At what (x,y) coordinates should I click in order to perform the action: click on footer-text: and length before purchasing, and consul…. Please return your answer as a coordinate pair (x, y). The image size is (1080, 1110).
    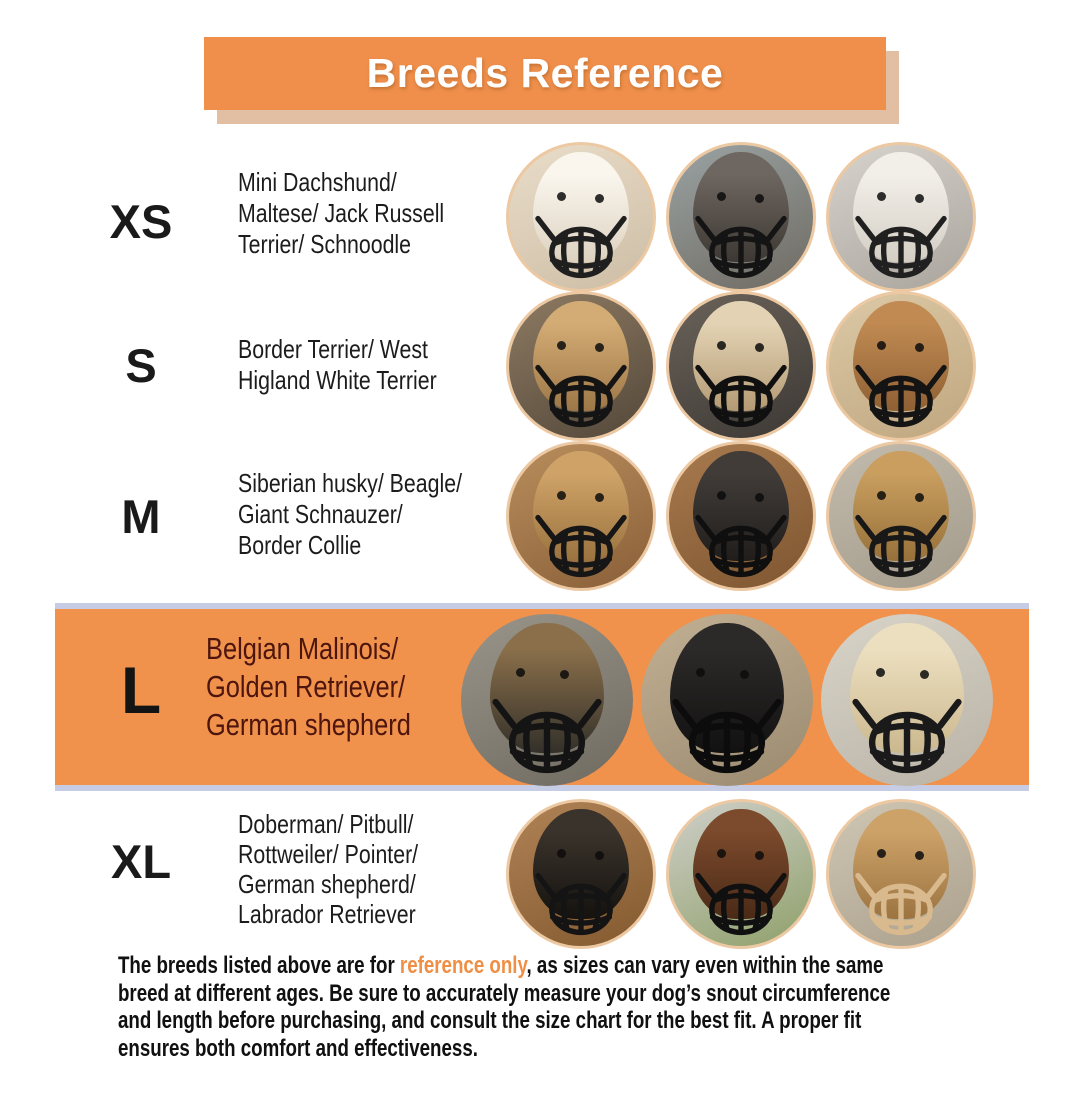
    Looking at the image, I should click on (490, 1020).